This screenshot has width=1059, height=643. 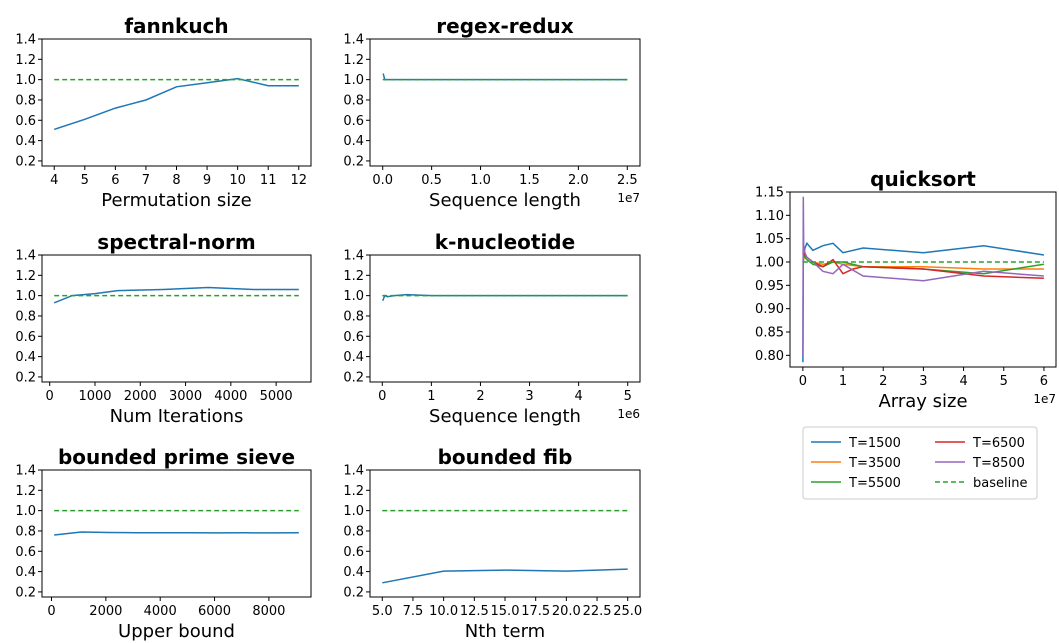 What do you see at coordinates (146, 180) in the screenshot?
I see `x-tick-label: 7` at bounding box center [146, 180].